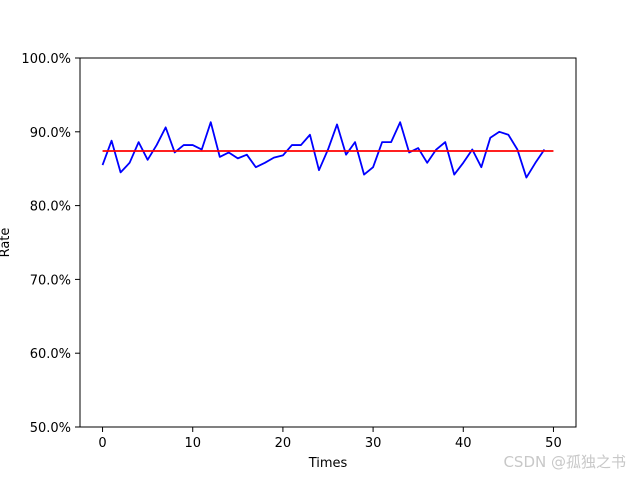 This screenshot has width=640, height=480. What do you see at coordinates (283, 443) in the screenshot?
I see `x-tick-label: 20` at bounding box center [283, 443].